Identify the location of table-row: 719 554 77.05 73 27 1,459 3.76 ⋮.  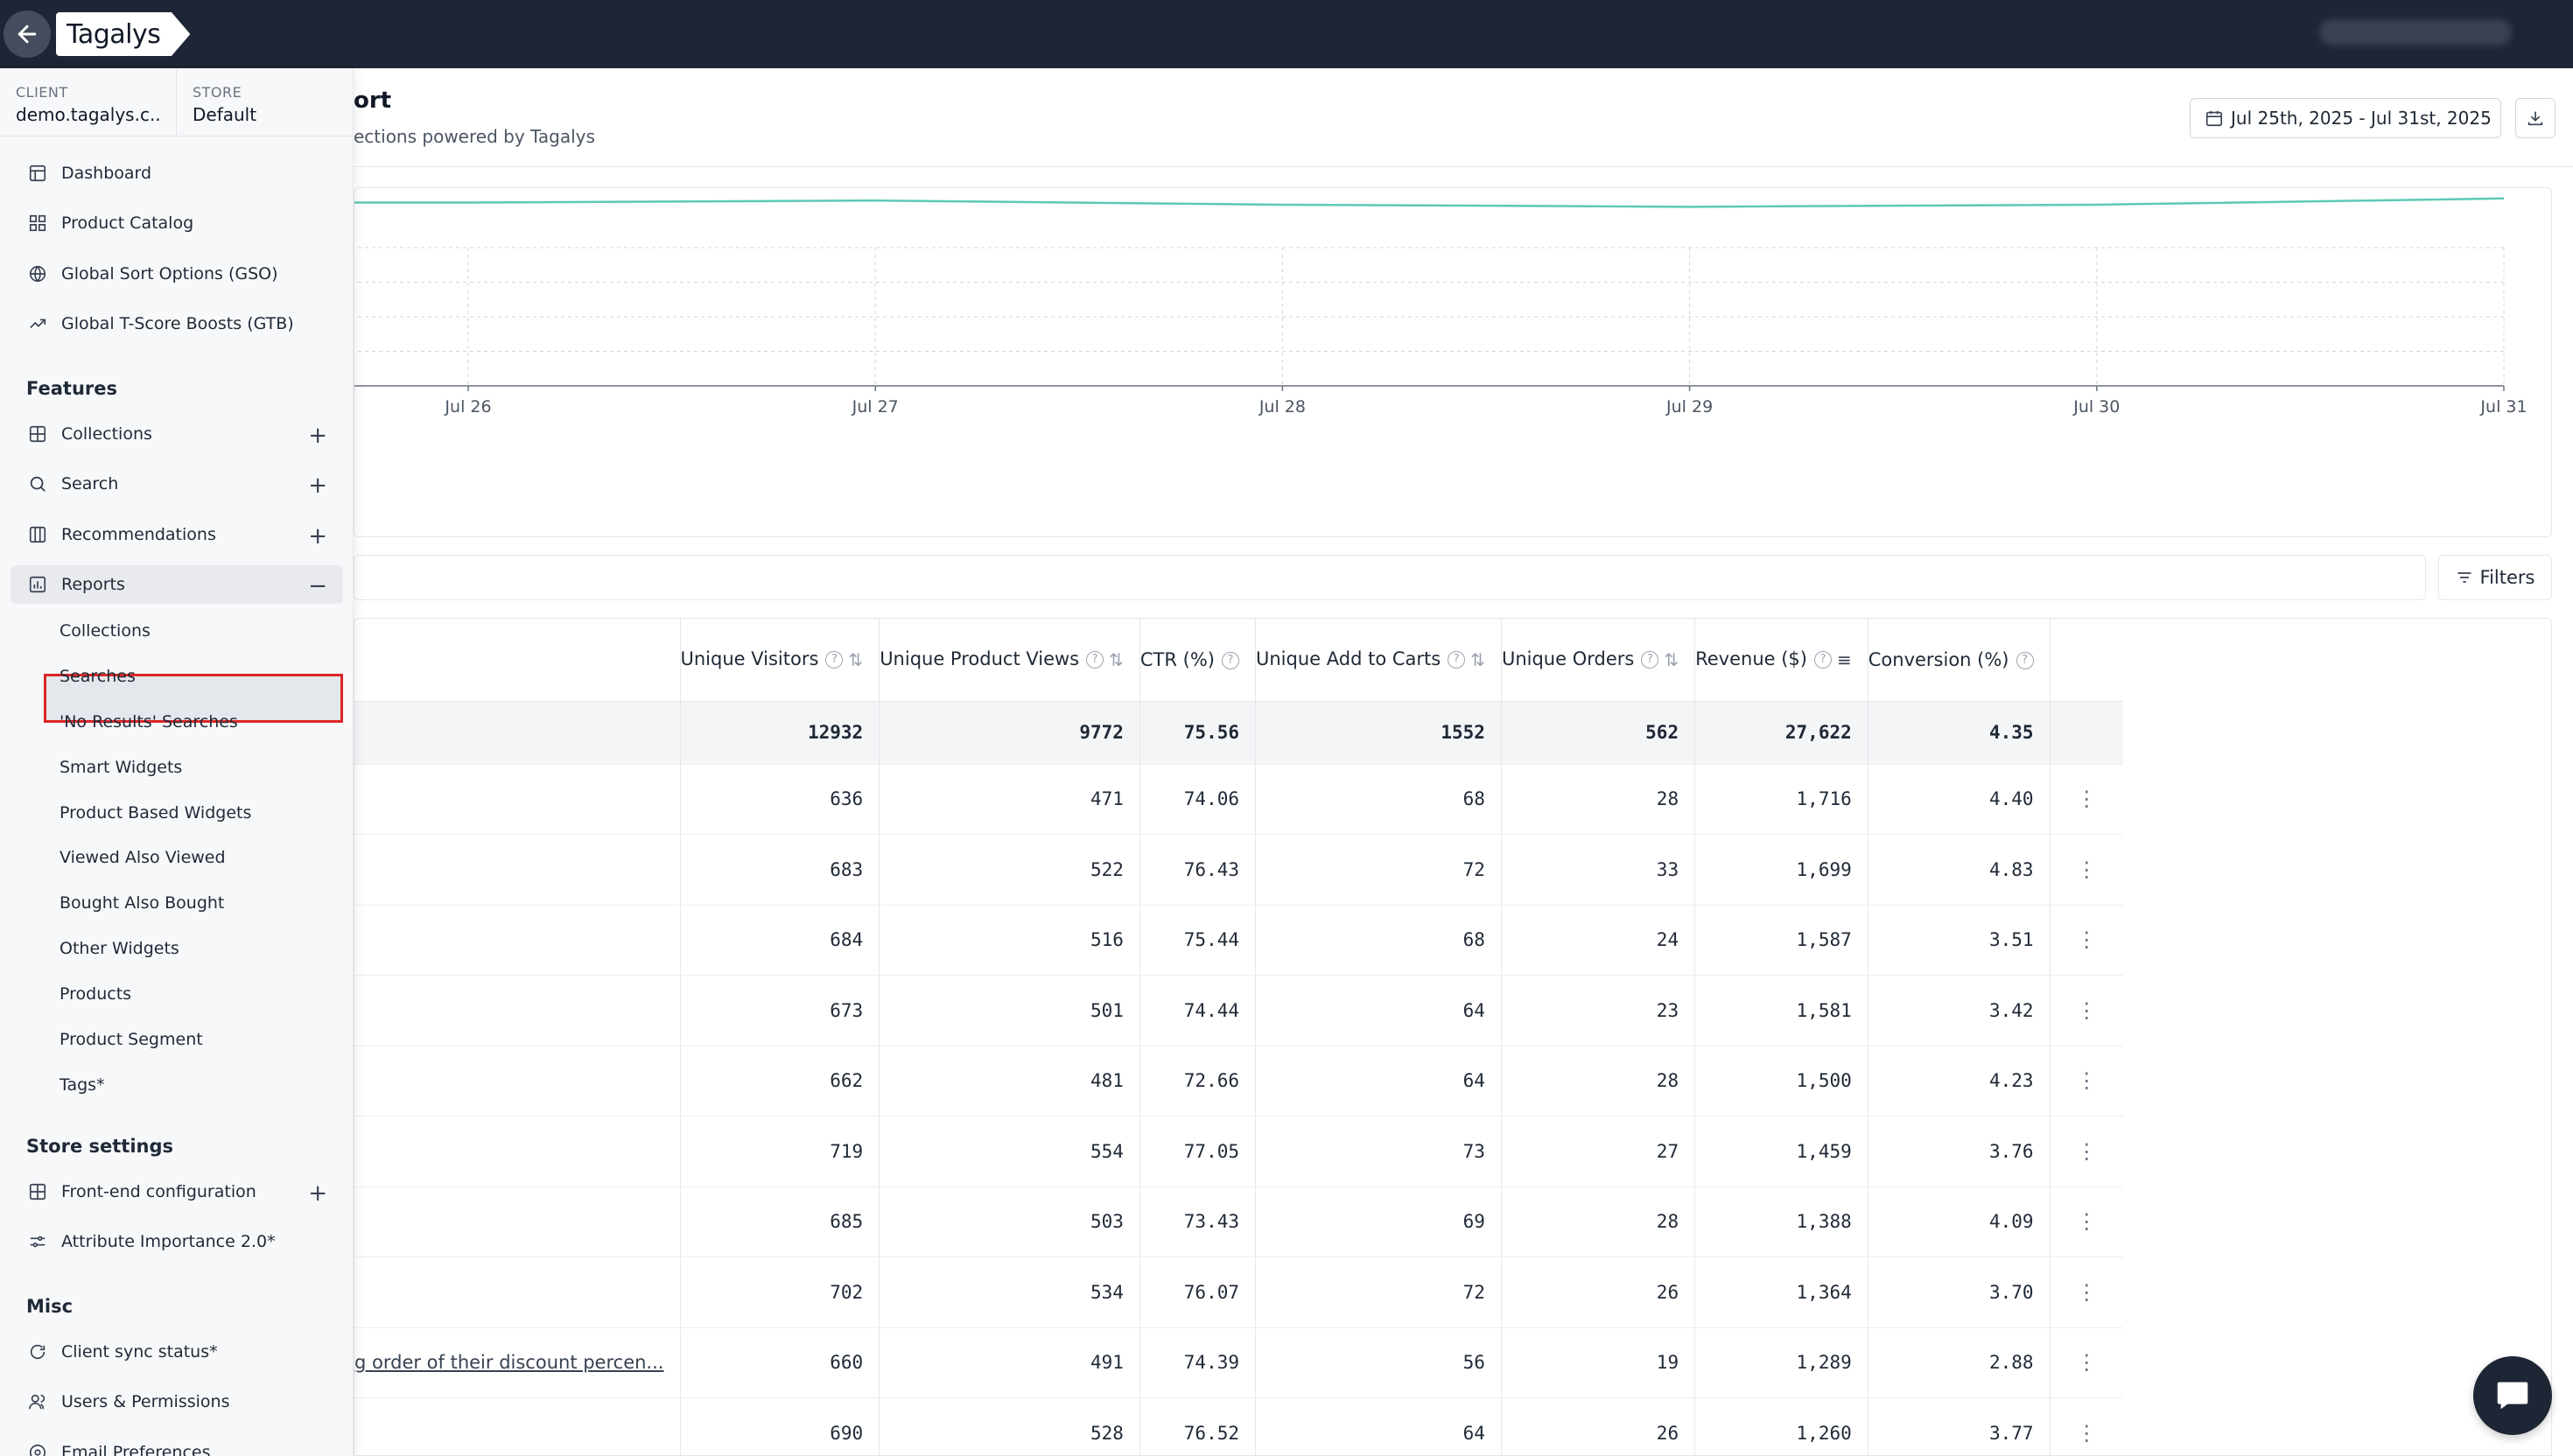
(1239, 1151).